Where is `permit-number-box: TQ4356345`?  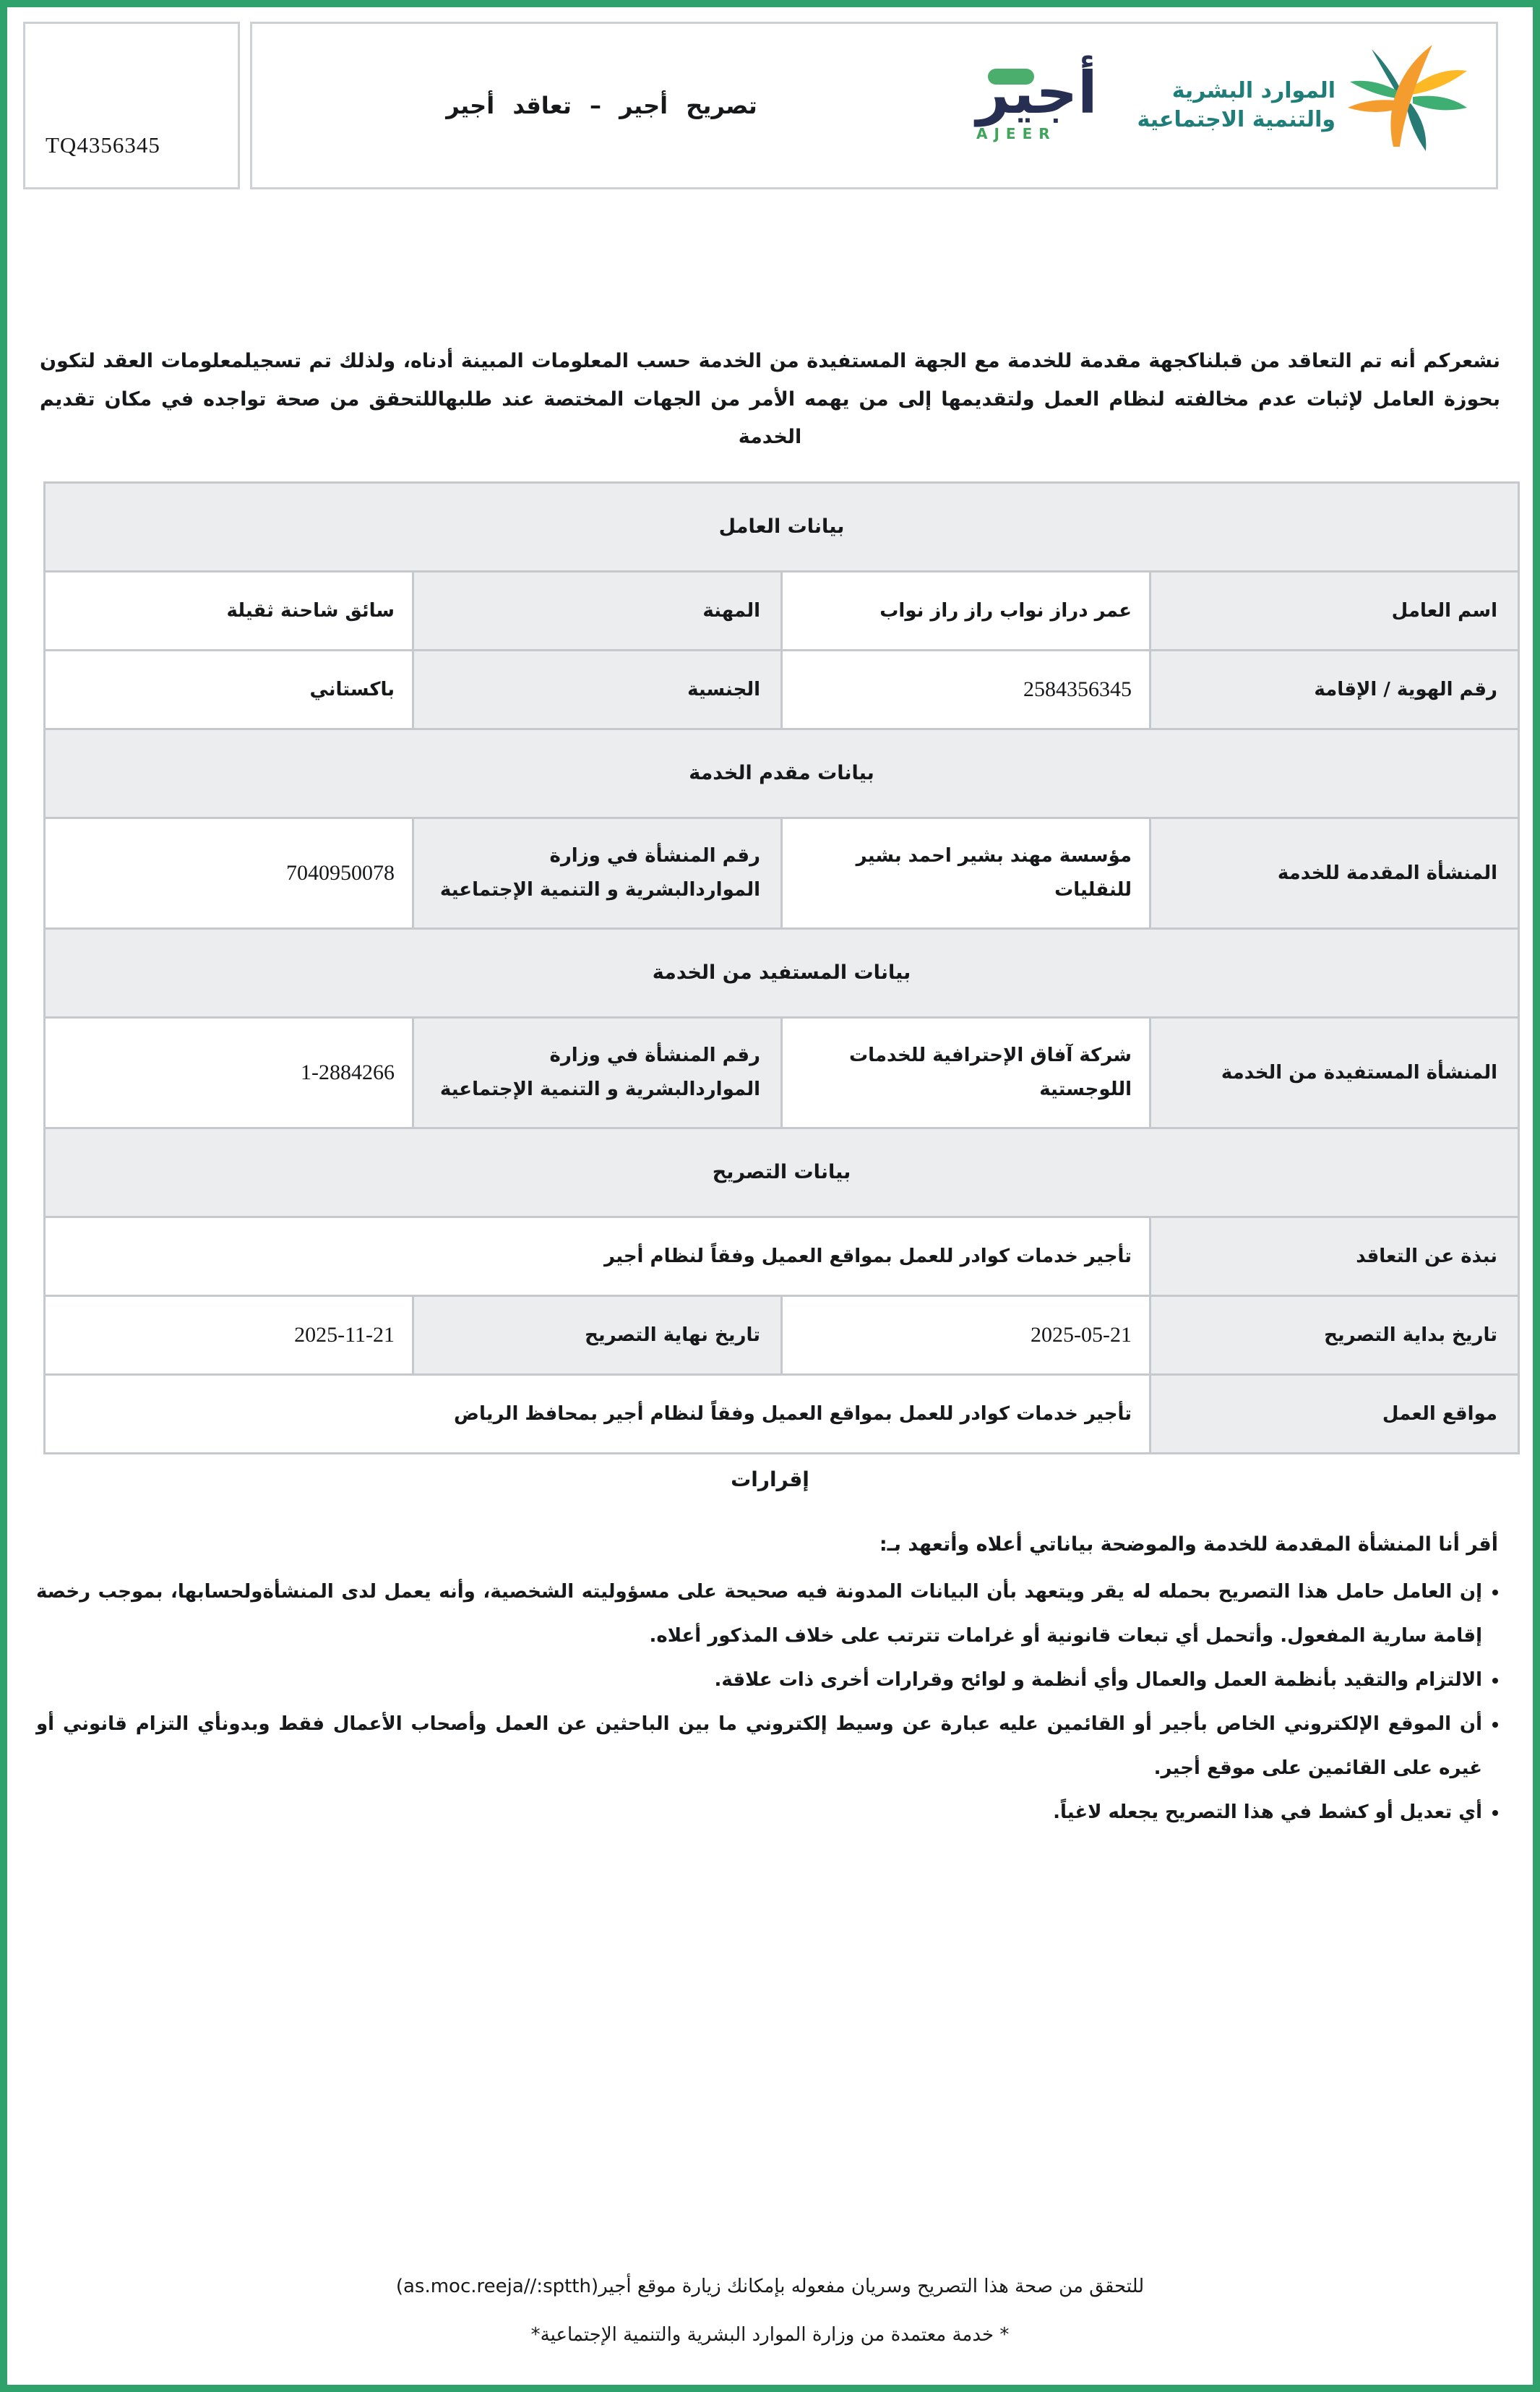 permit-number-box: TQ4356345 is located at coordinates (131, 105).